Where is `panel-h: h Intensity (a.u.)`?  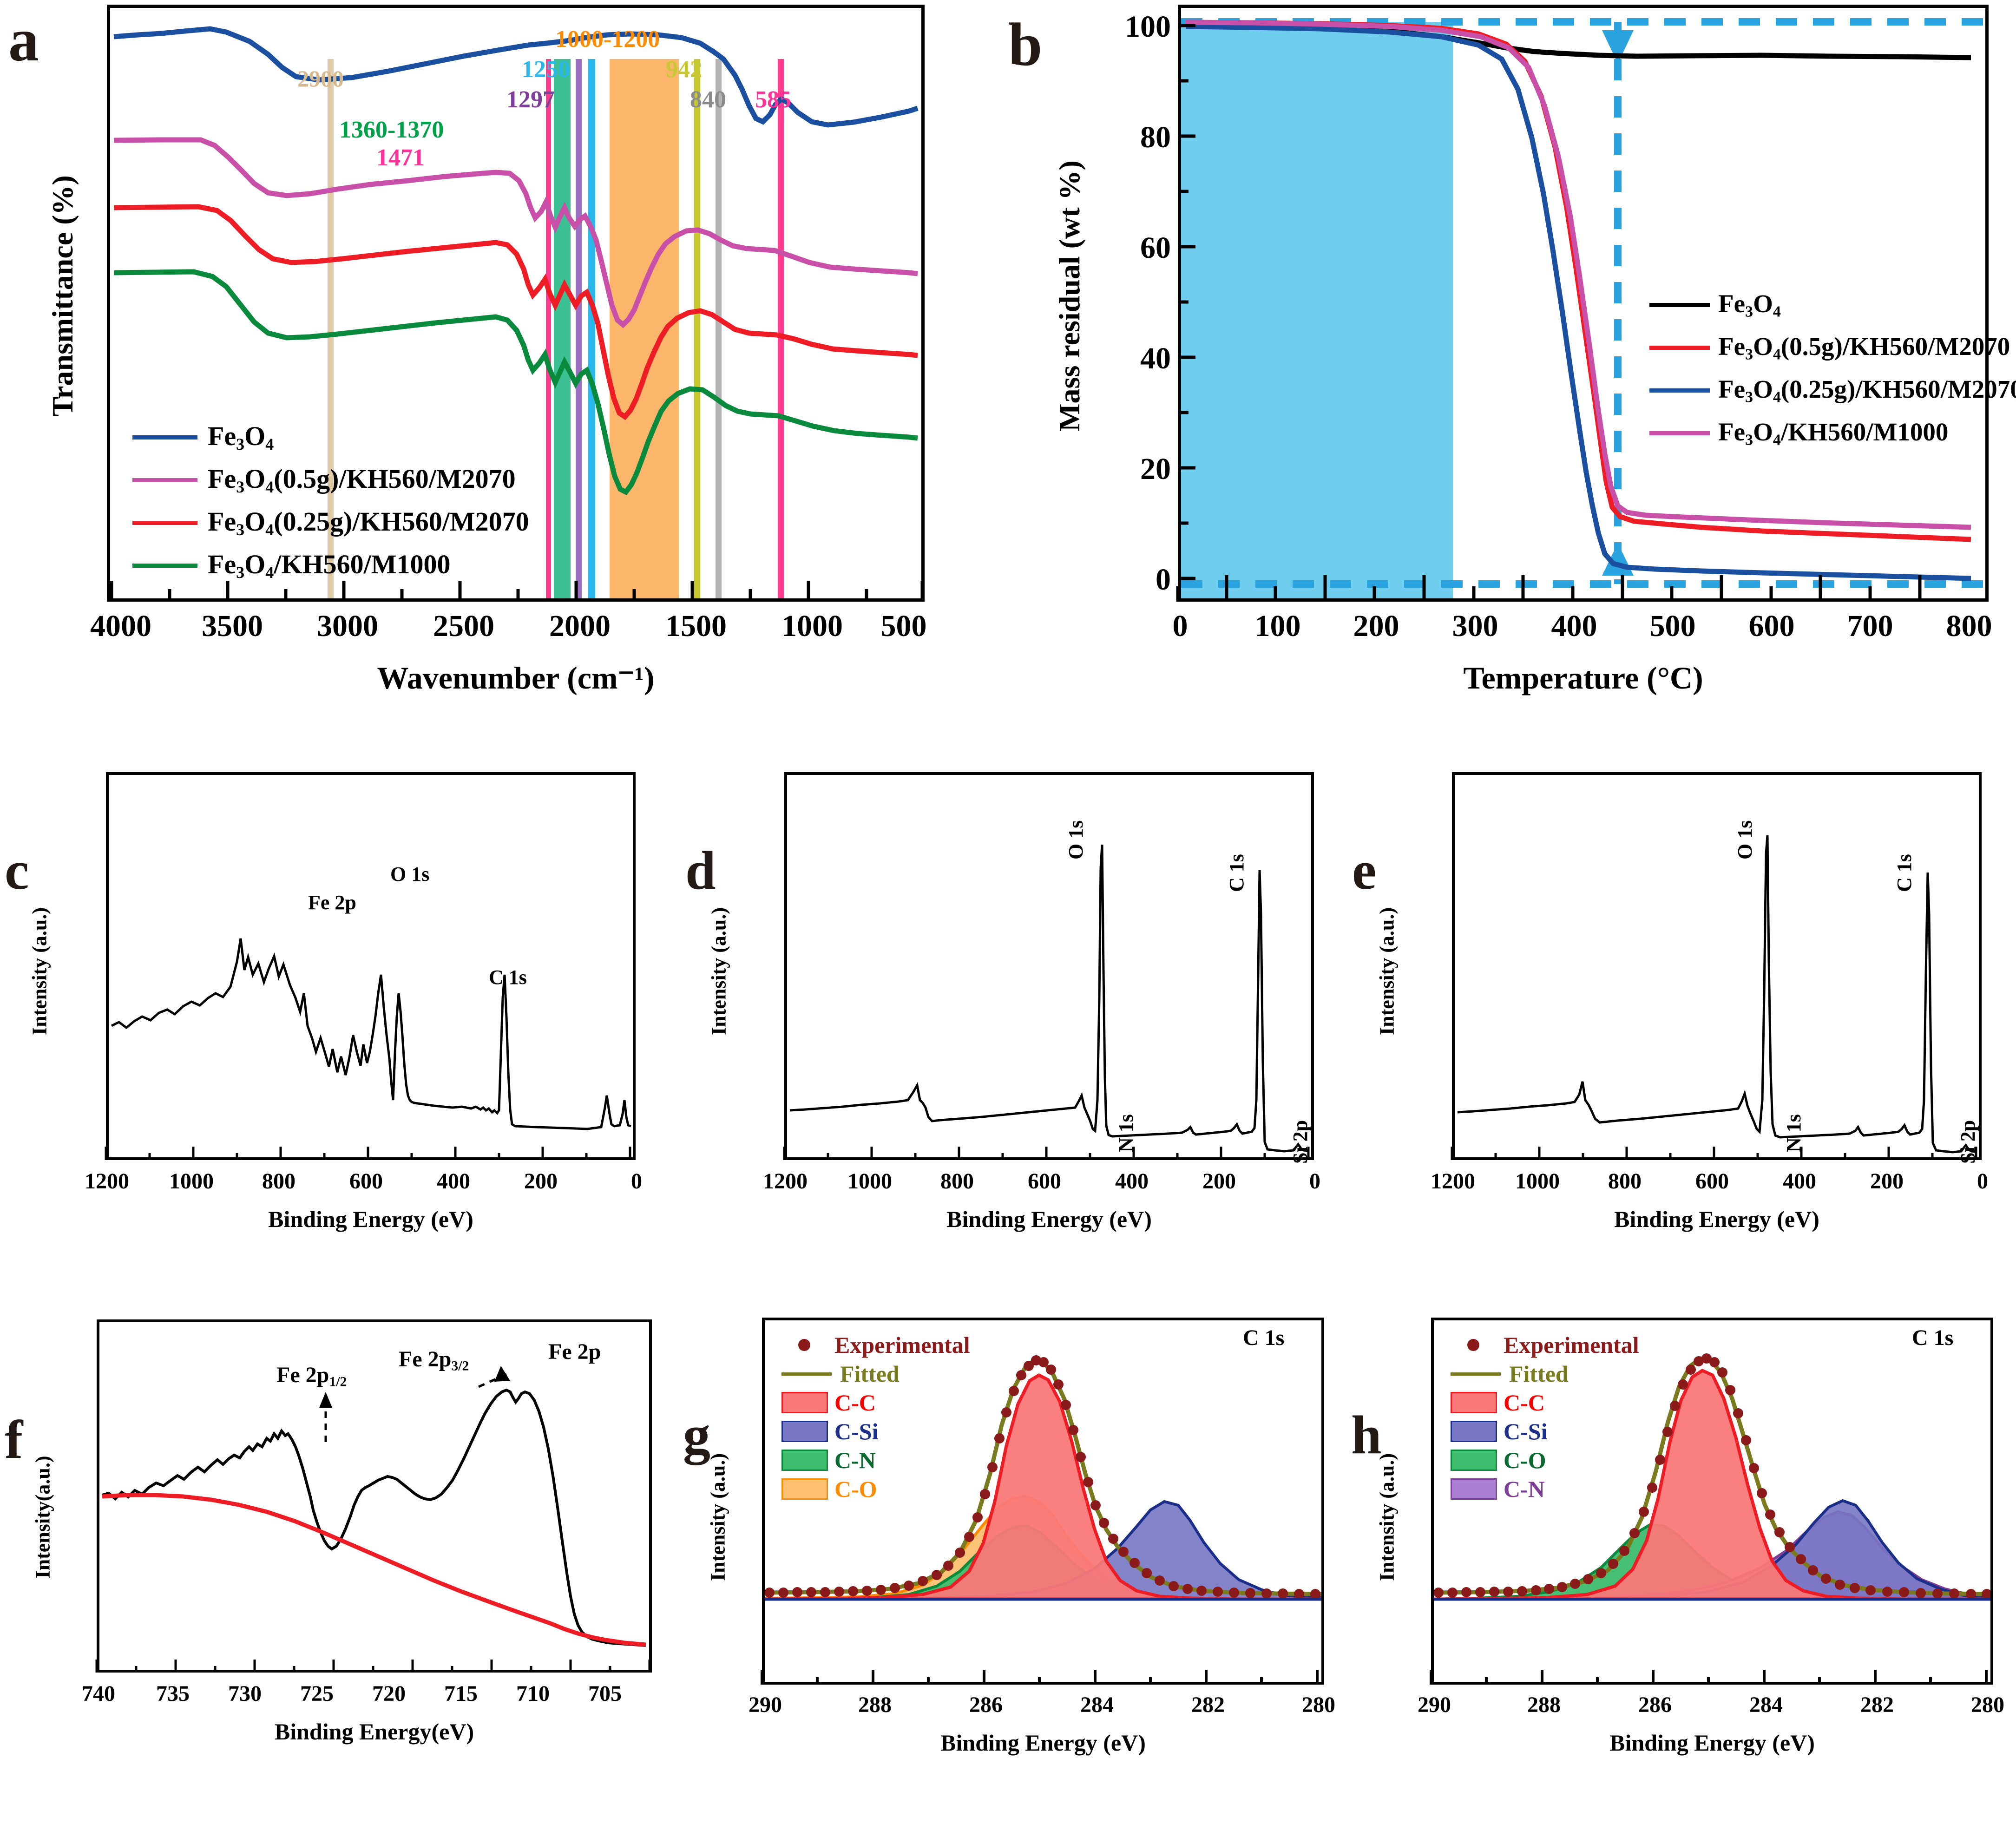 panel-h: h Intensity (a.u.) is located at coordinates (1679, 1566).